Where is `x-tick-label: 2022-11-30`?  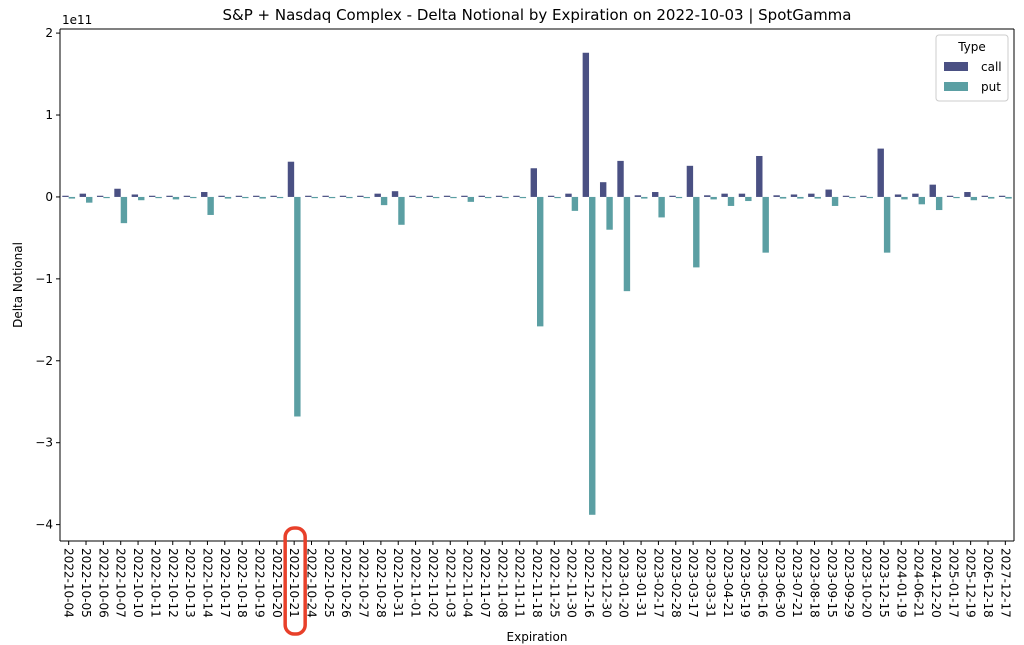 x-tick-label: 2022-11-30 is located at coordinates (572, 583).